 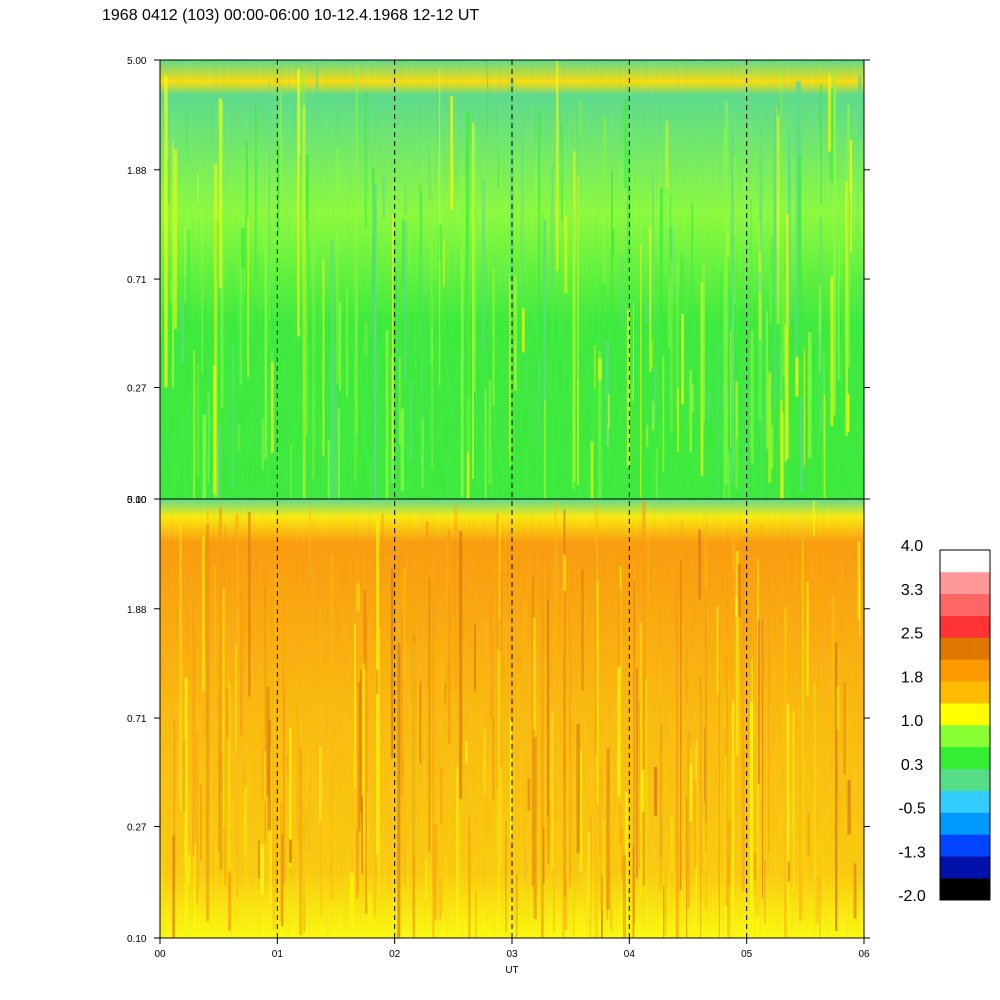 I want to click on x-tick-label: 01, so click(x=278, y=954).